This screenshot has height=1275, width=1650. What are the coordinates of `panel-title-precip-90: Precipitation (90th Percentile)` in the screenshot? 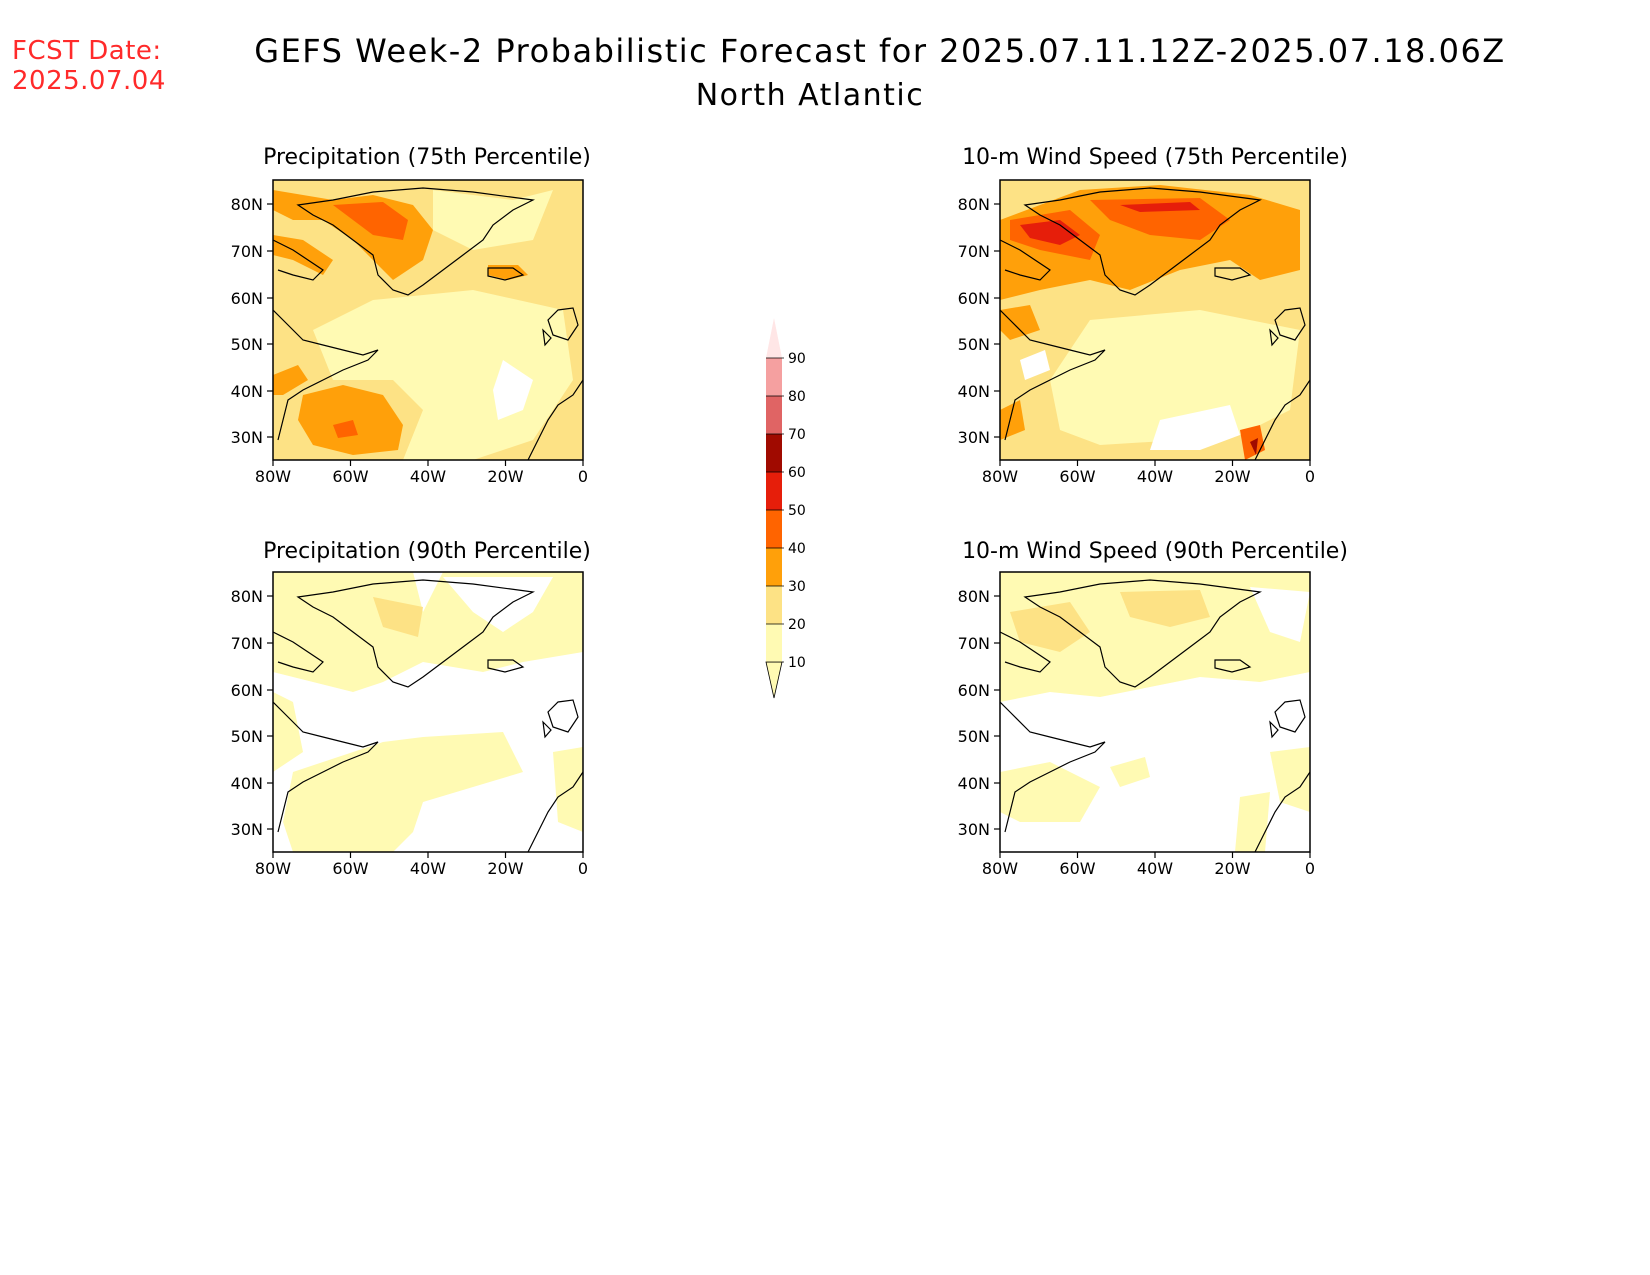 It's located at (427, 551).